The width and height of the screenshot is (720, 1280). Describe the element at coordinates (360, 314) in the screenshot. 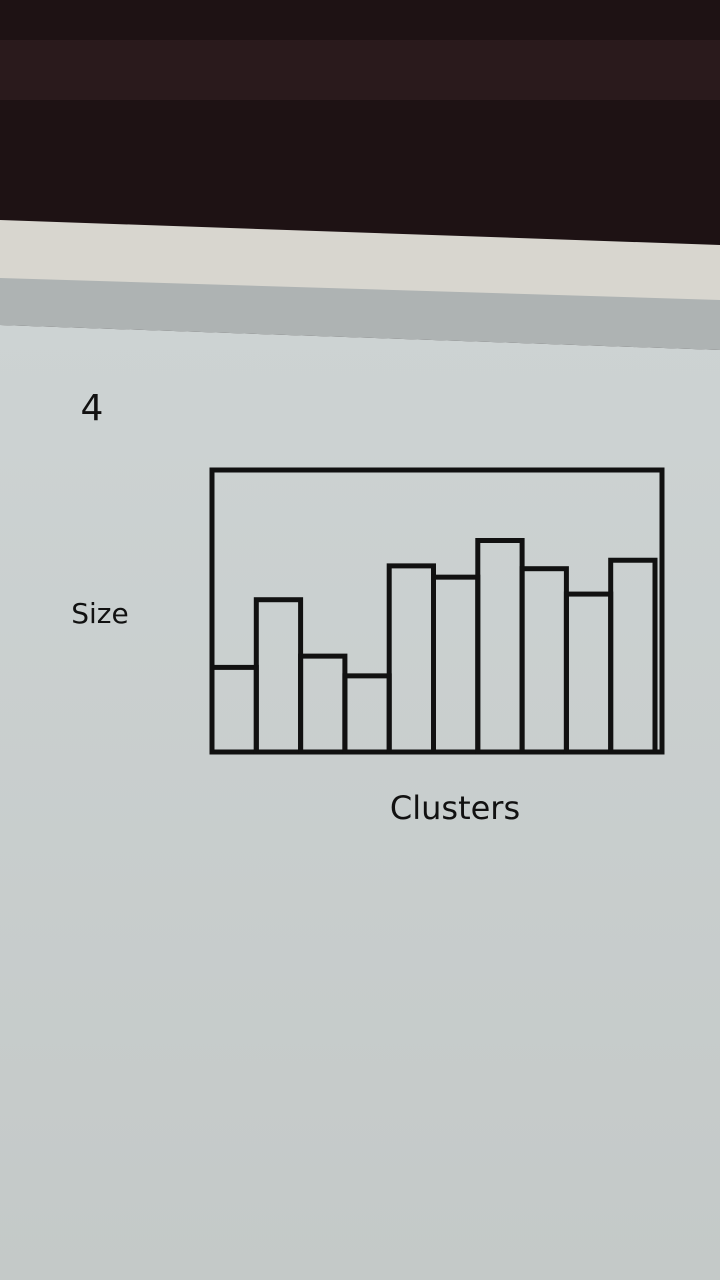

I see `board-frame` at that location.